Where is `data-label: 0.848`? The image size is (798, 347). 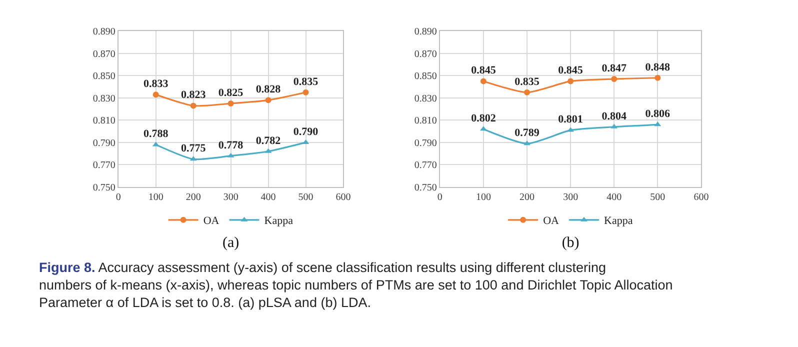 data-label: 0.848 is located at coordinates (658, 67).